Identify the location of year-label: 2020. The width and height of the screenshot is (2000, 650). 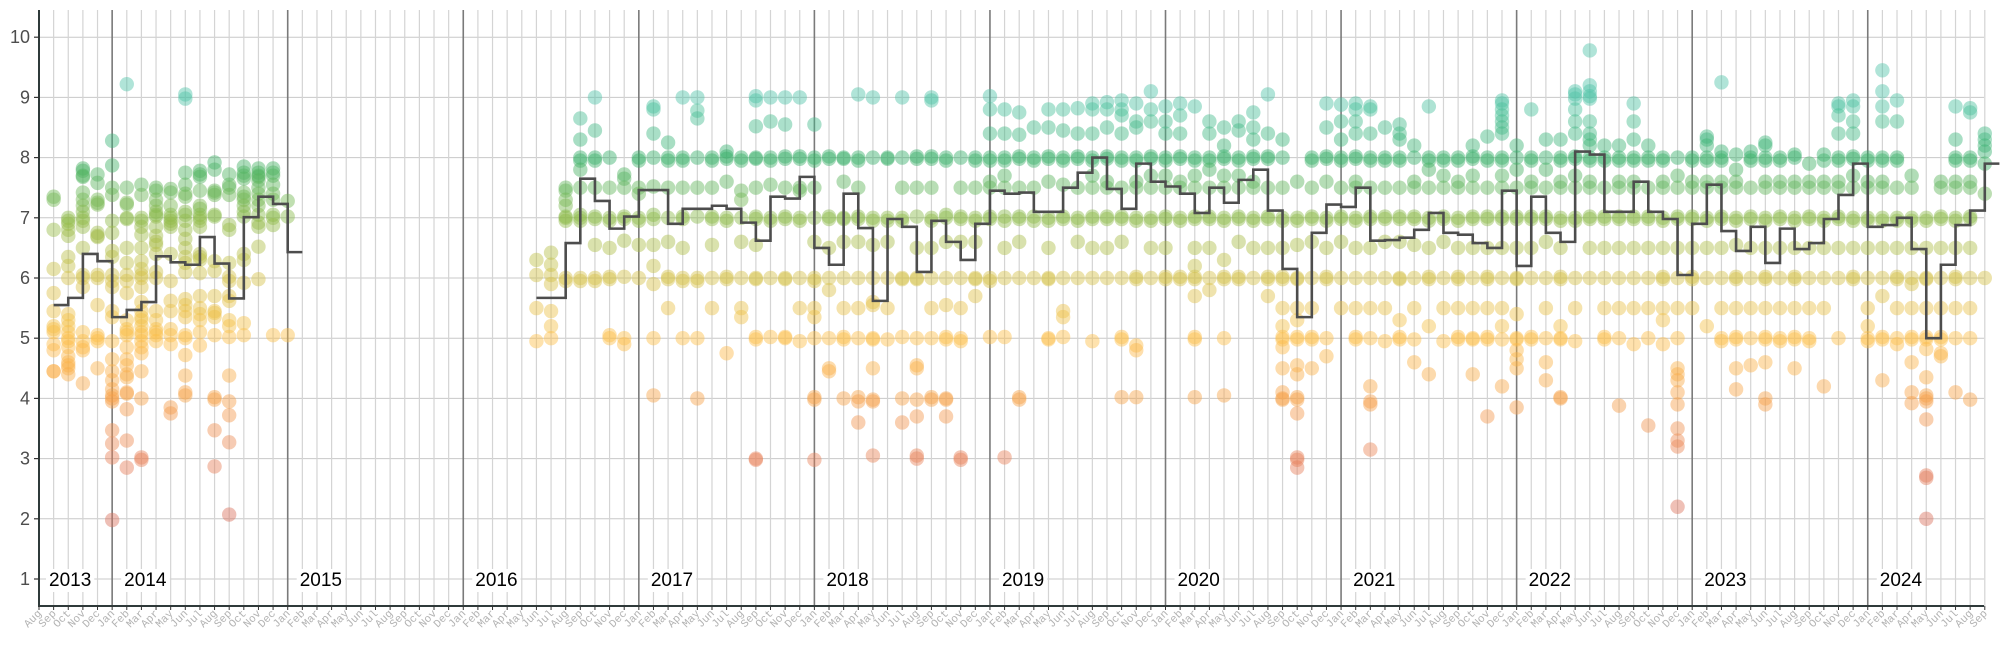
(1199, 580).